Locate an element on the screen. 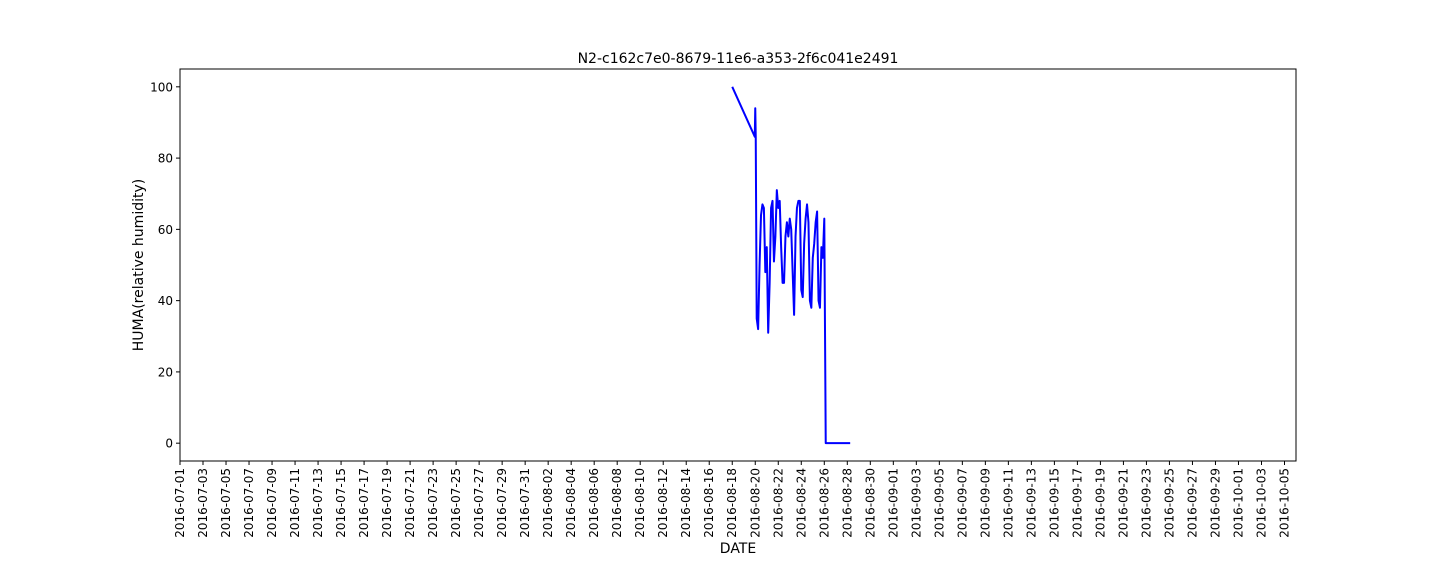 The image size is (1440, 576). x-axis-label: DATE is located at coordinates (738, 549).